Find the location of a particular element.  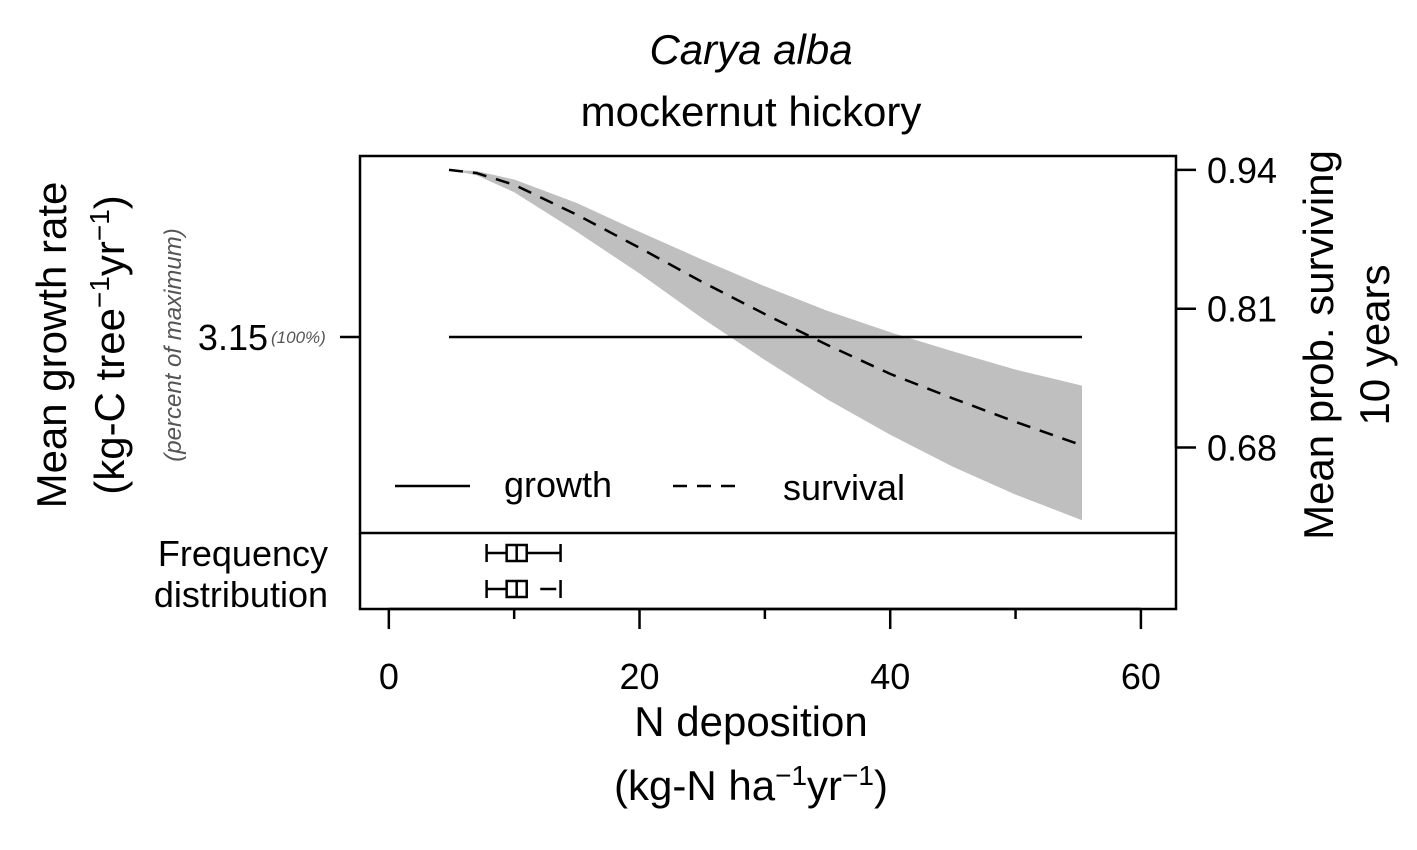

left-axis-title-line2: (kg-C tree−1yr−1) is located at coordinates (108, 345).